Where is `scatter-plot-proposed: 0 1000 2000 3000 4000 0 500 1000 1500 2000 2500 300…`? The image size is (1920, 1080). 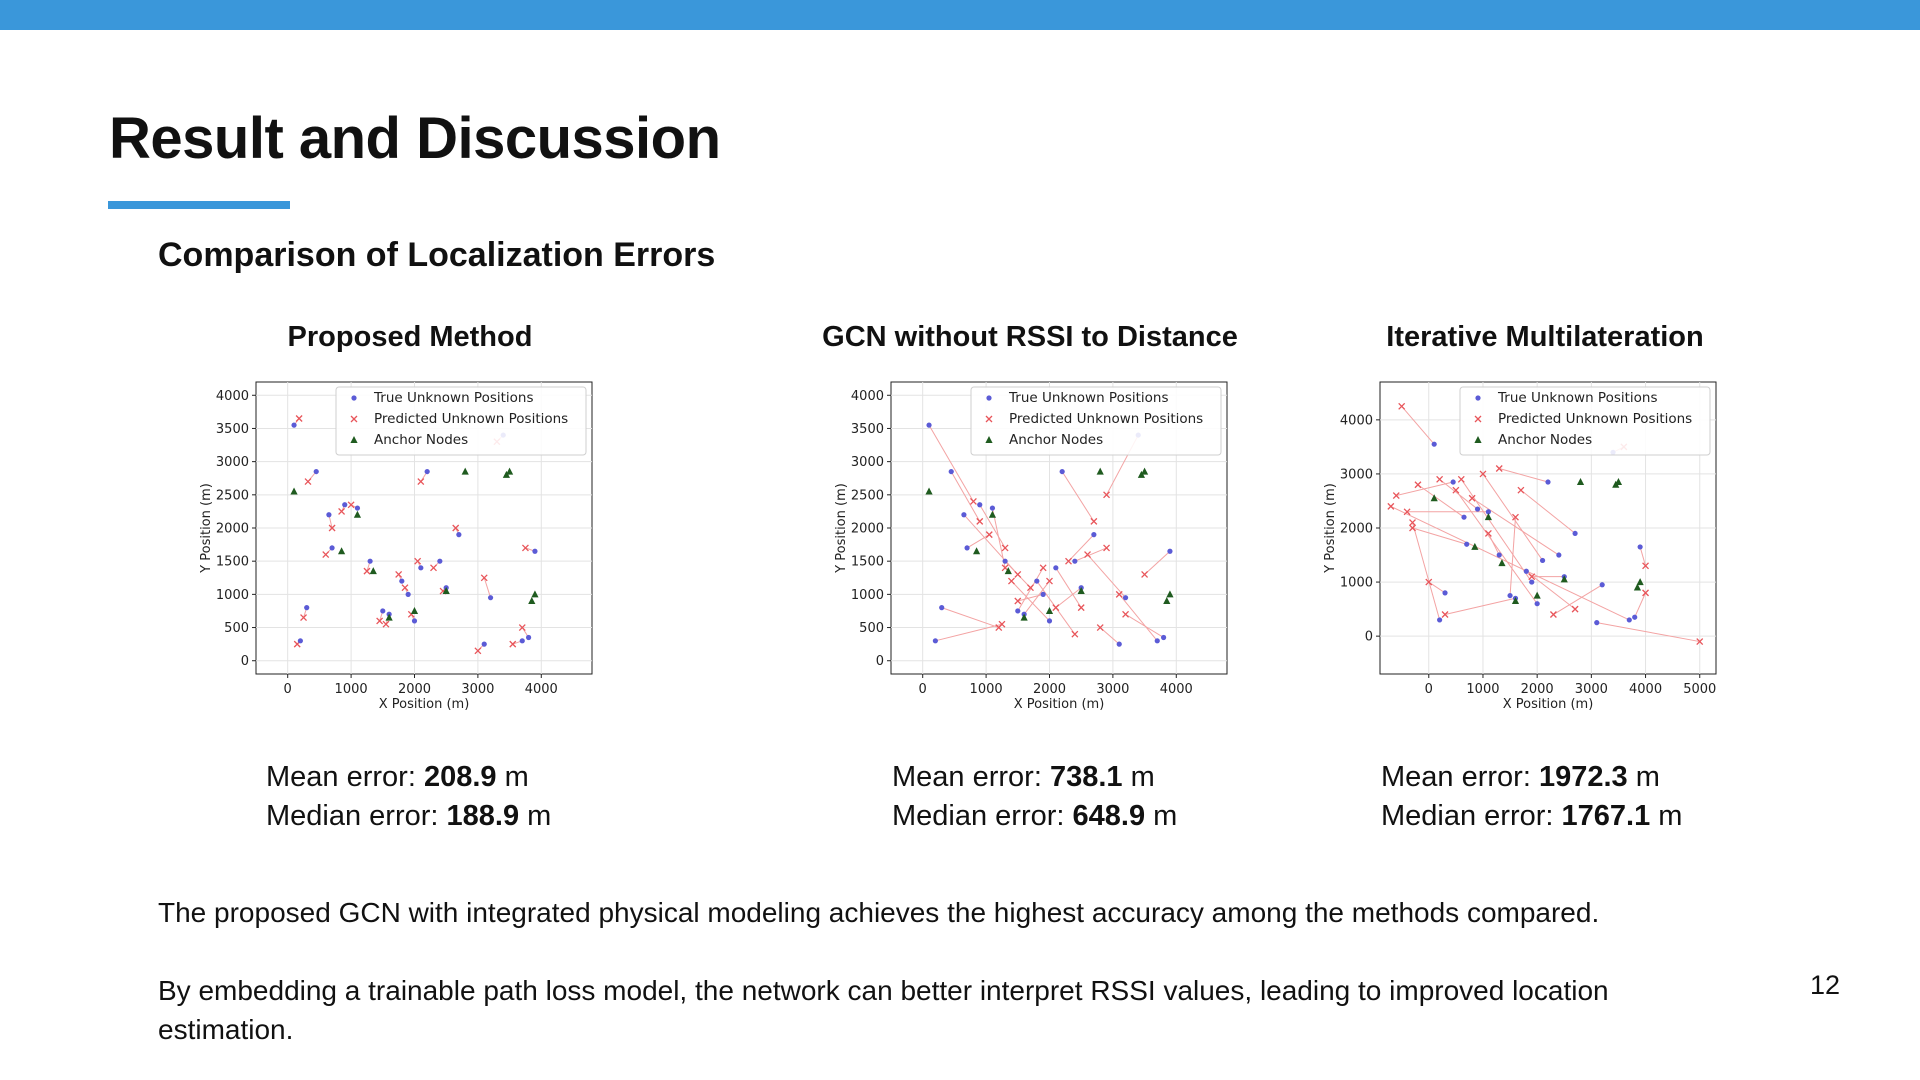 scatter-plot-proposed: 0 1000 2000 3000 4000 0 500 1000 1500 2000 2500 300… is located at coordinates (396, 546).